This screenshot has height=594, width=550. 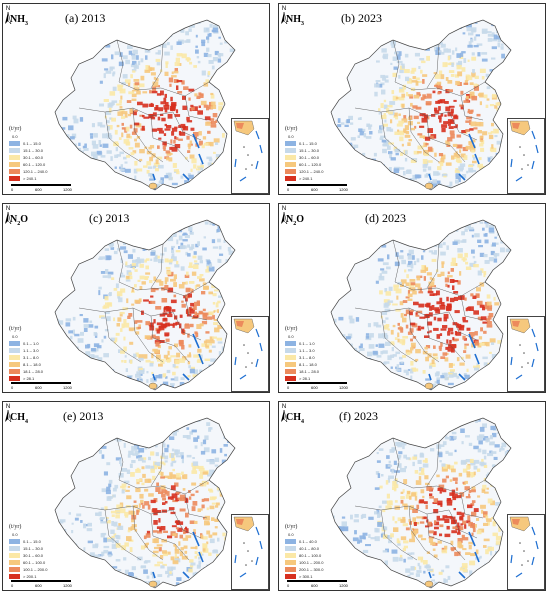 I want to click on gas-label: N2O, so click(x=19, y=220).